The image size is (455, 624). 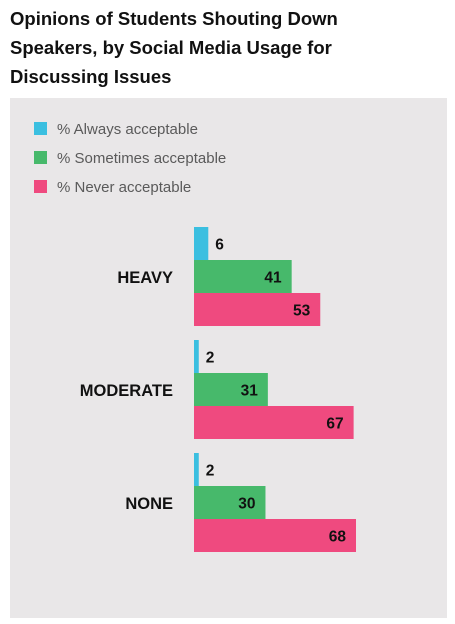 What do you see at coordinates (126, 391) in the screenshot?
I see `category-label-moderate: MODERATE` at bounding box center [126, 391].